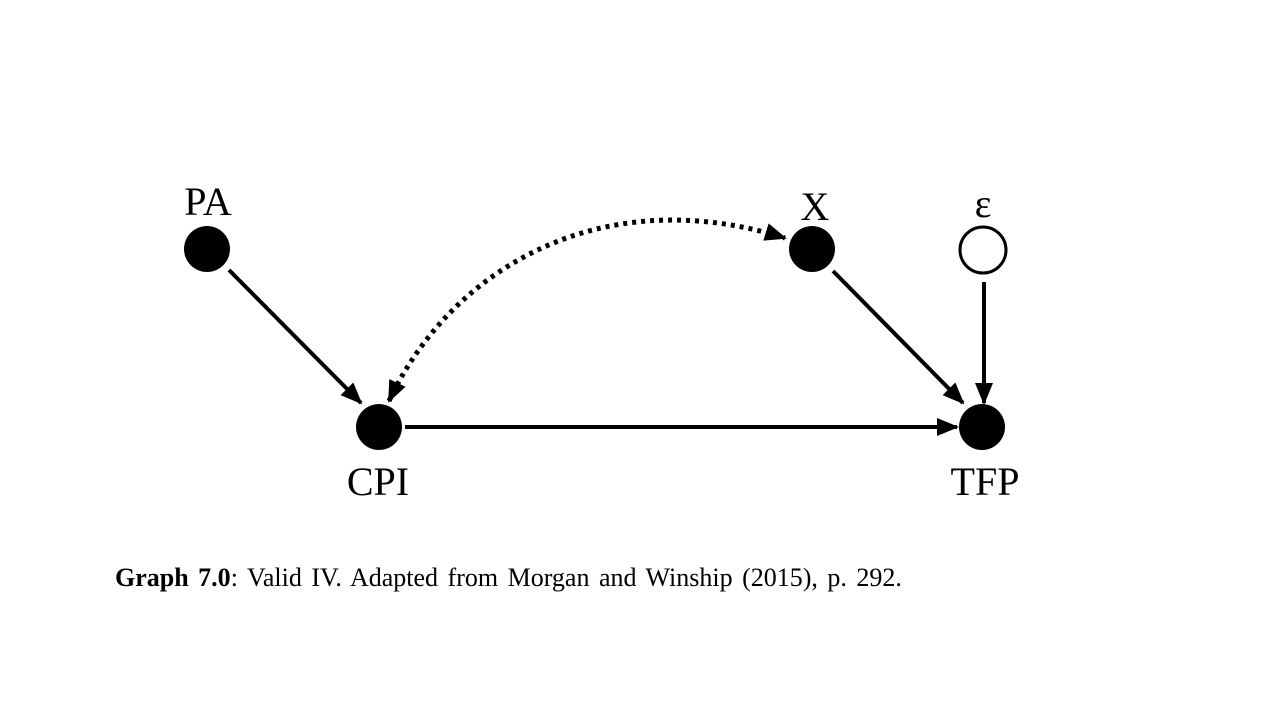 This screenshot has height=720, width=1280. Describe the element at coordinates (898, 337) in the screenshot. I see `edge-x-to-tfp` at that location.